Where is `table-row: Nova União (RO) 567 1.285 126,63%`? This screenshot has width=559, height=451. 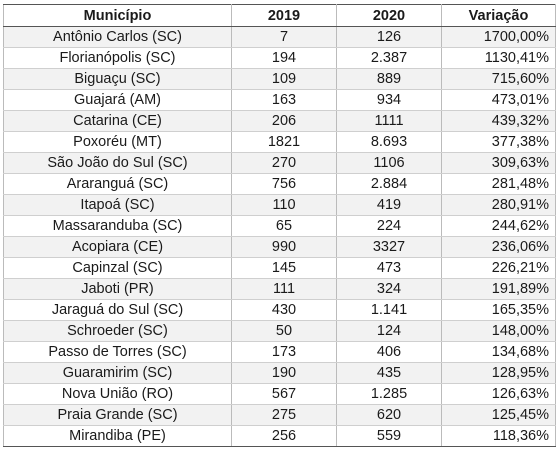 table-row: Nova União (RO) 567 1.285 126,63% is located at coordinates (279, 394).